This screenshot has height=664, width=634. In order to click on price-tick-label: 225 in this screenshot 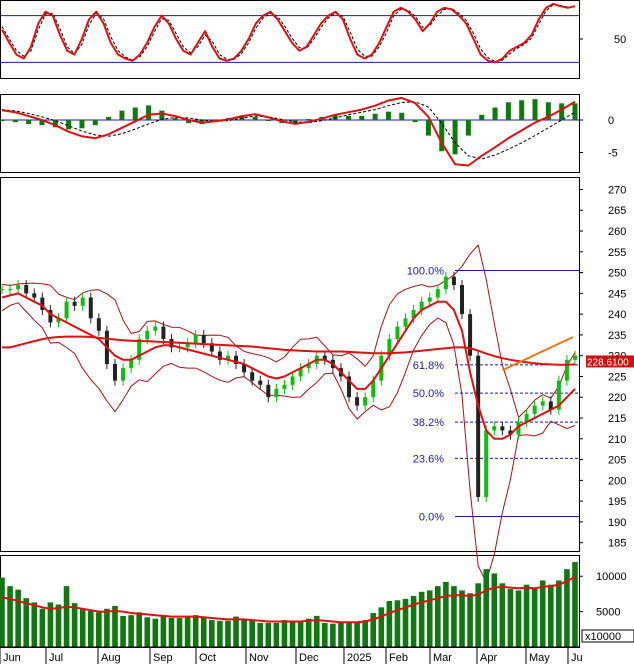, I will do `click(617, 377)`.